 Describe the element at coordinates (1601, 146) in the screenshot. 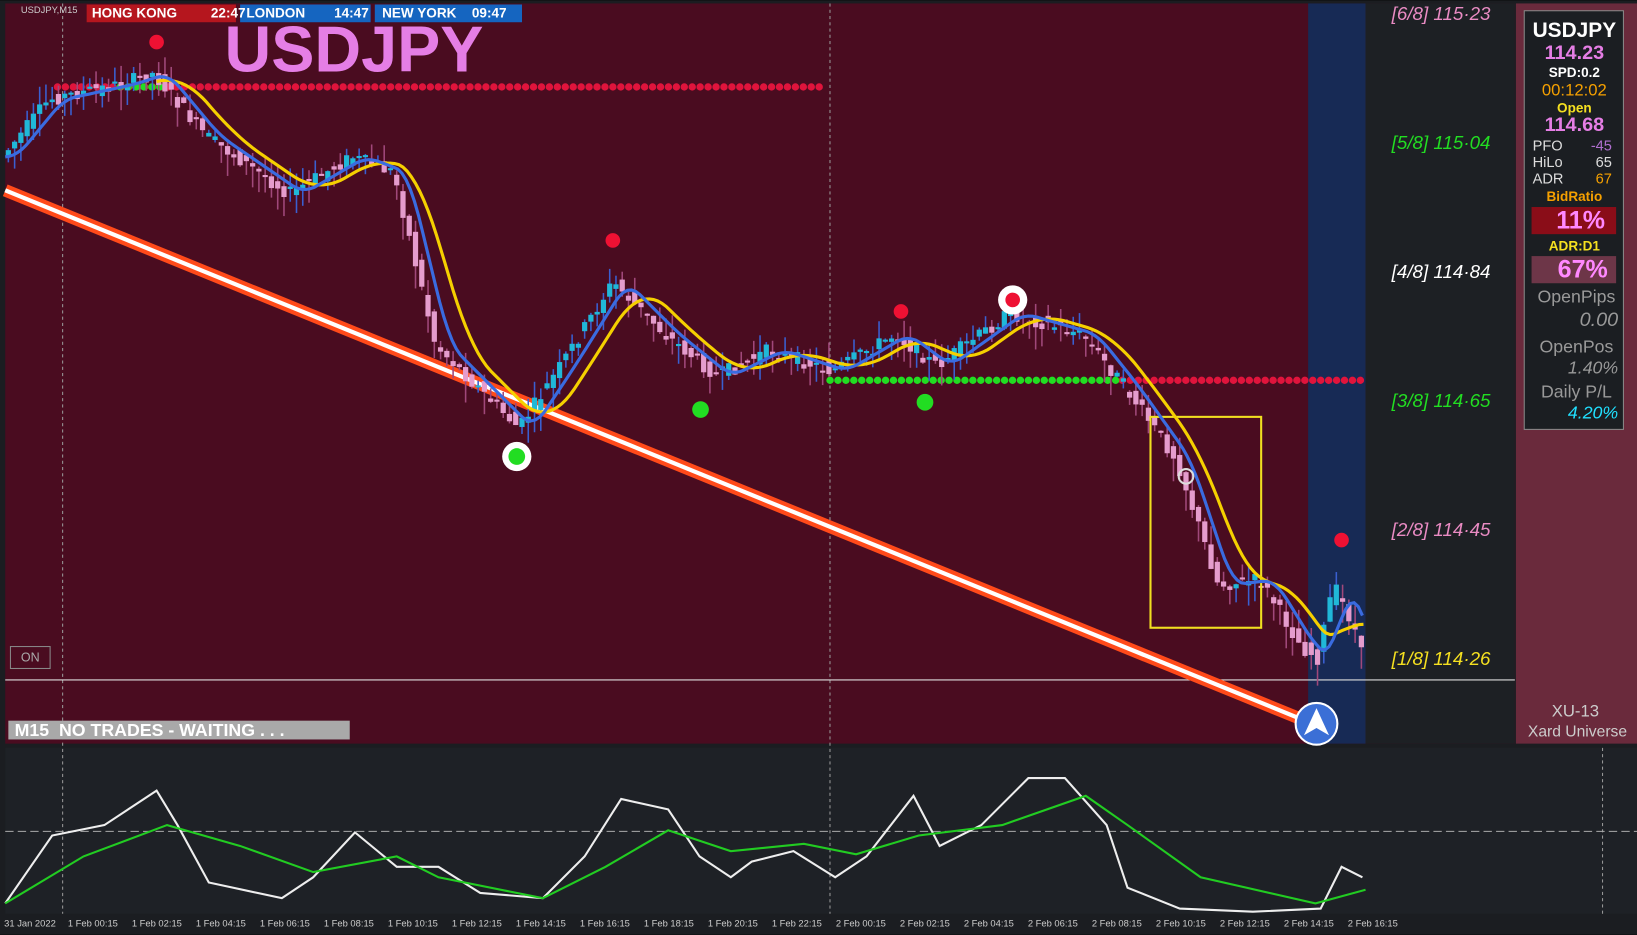

I see `stat-value: -45` at that location.